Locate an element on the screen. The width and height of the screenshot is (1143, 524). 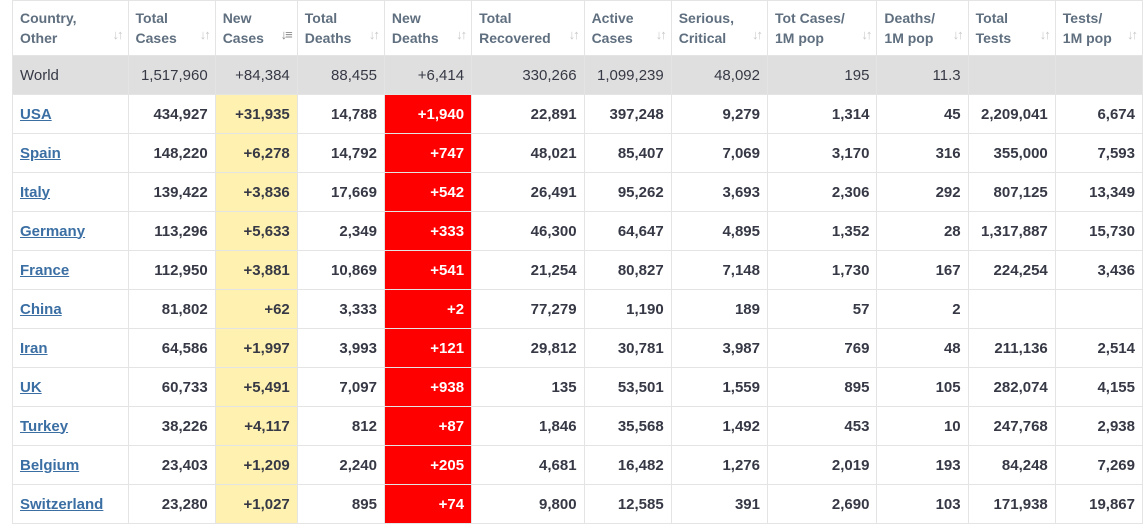
column-header-label-line1: New is located at coordinates (406, 18).